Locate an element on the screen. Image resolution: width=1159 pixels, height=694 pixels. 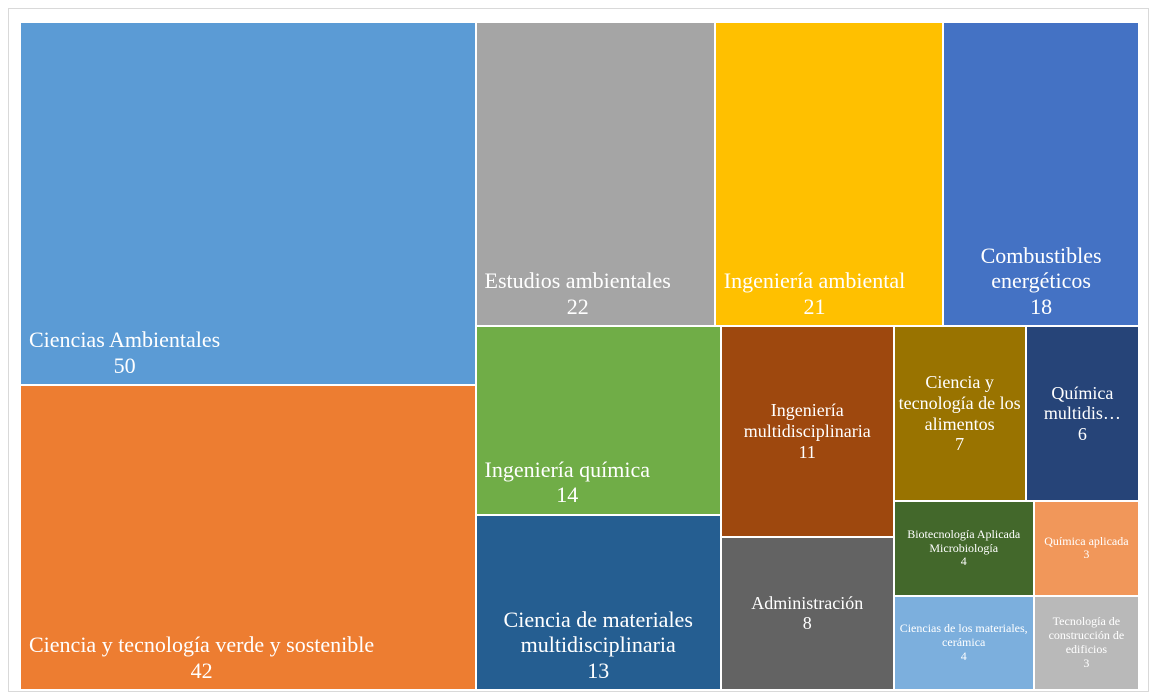
value-label: 13 is located at coordinates (598, 670).